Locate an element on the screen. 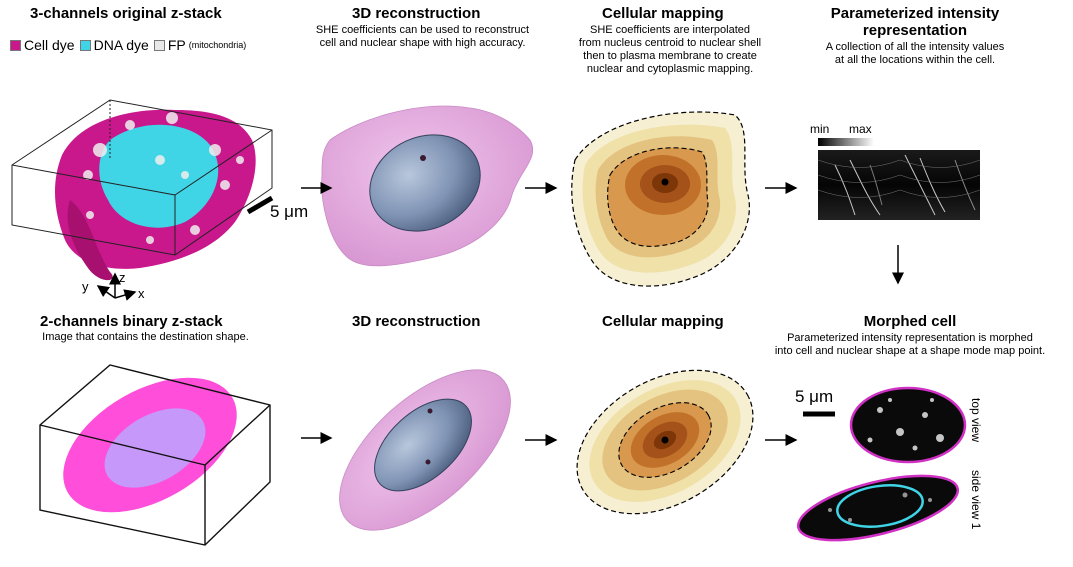 The image size is (1073, 567). colorbar is located at coordinates (846, 142).